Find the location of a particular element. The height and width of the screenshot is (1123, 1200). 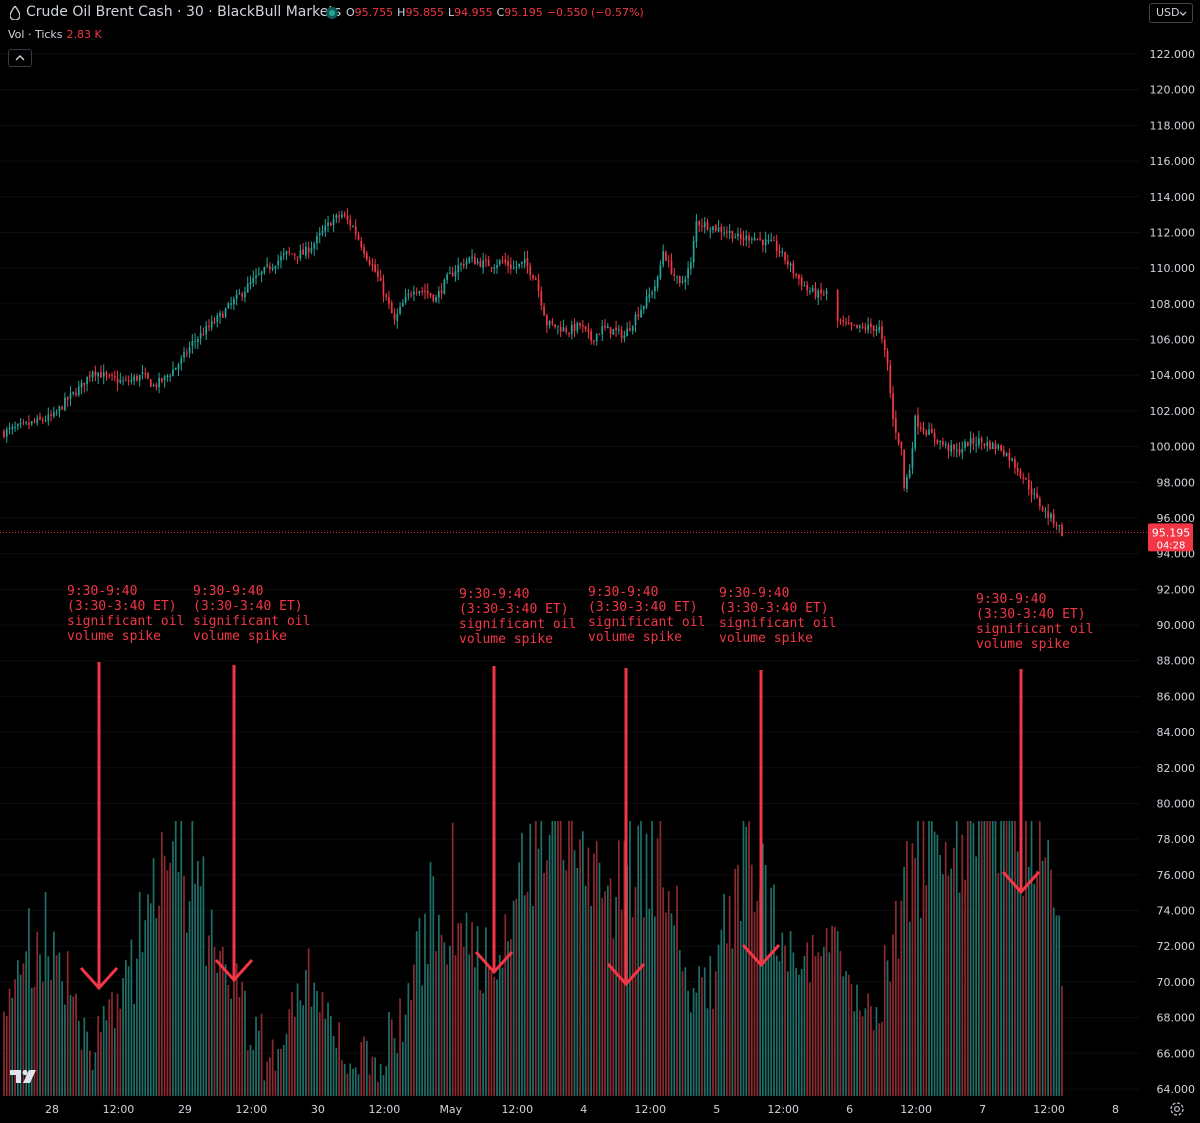

annotation-arrow-head is located at coordinates (761, 955).